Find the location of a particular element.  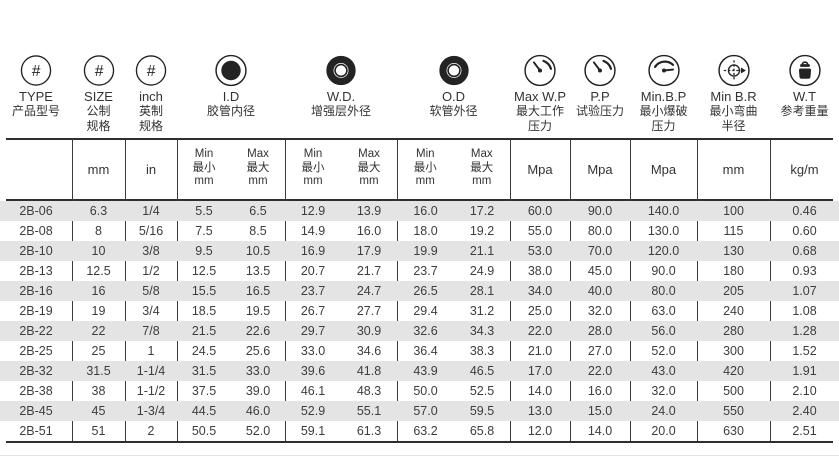

burst-pressure-gauge-icon is located at coordinates (663, 70).